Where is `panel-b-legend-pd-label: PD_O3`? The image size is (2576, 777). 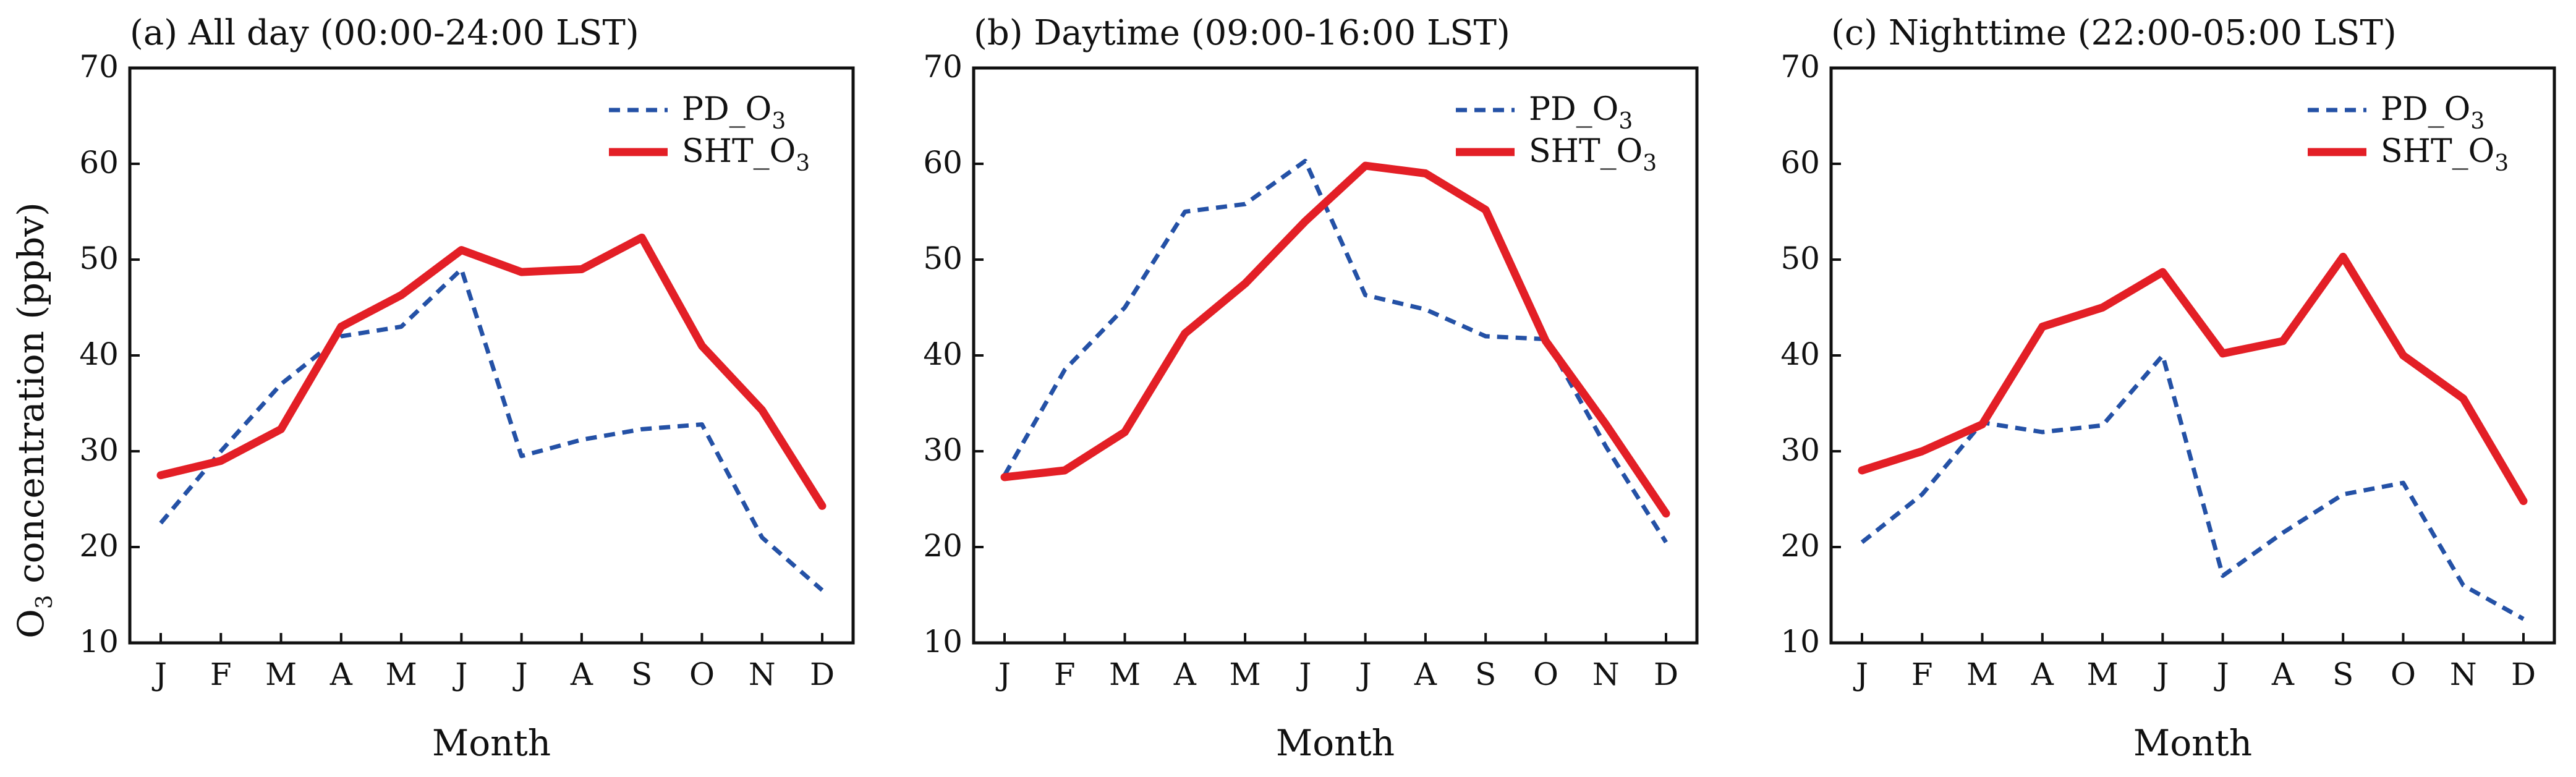 panel-b-legend-pd-label: PD_O3 is located at coordinates (1581, 112).